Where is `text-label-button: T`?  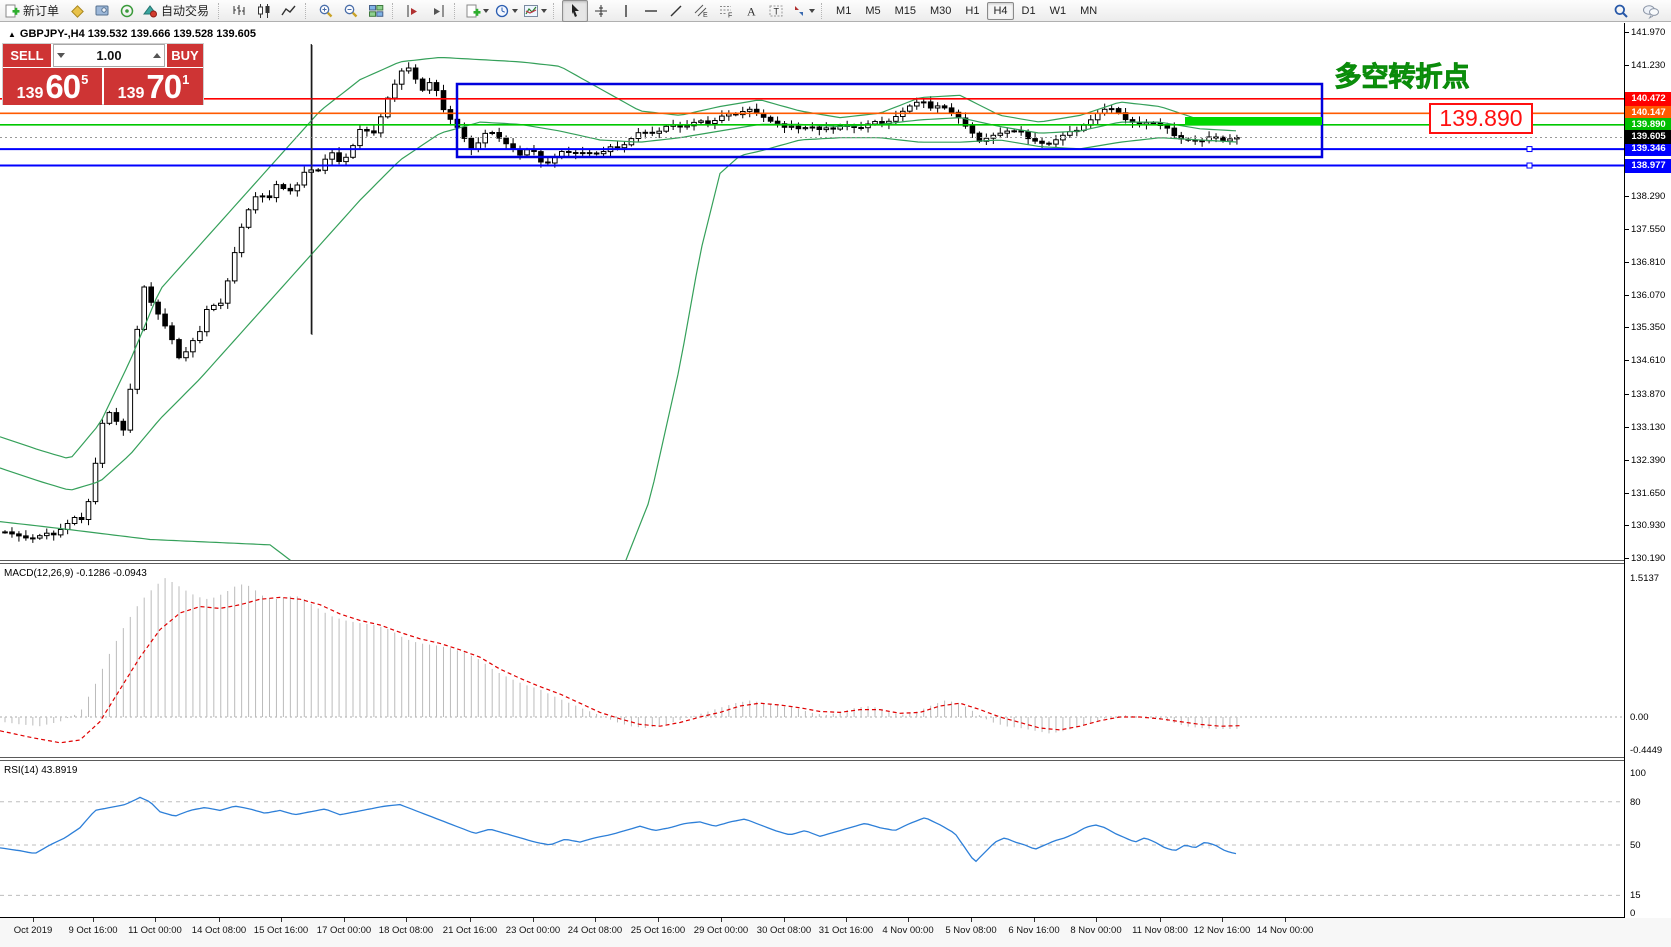
text-label-button: T is located at coordinates (776, 11).